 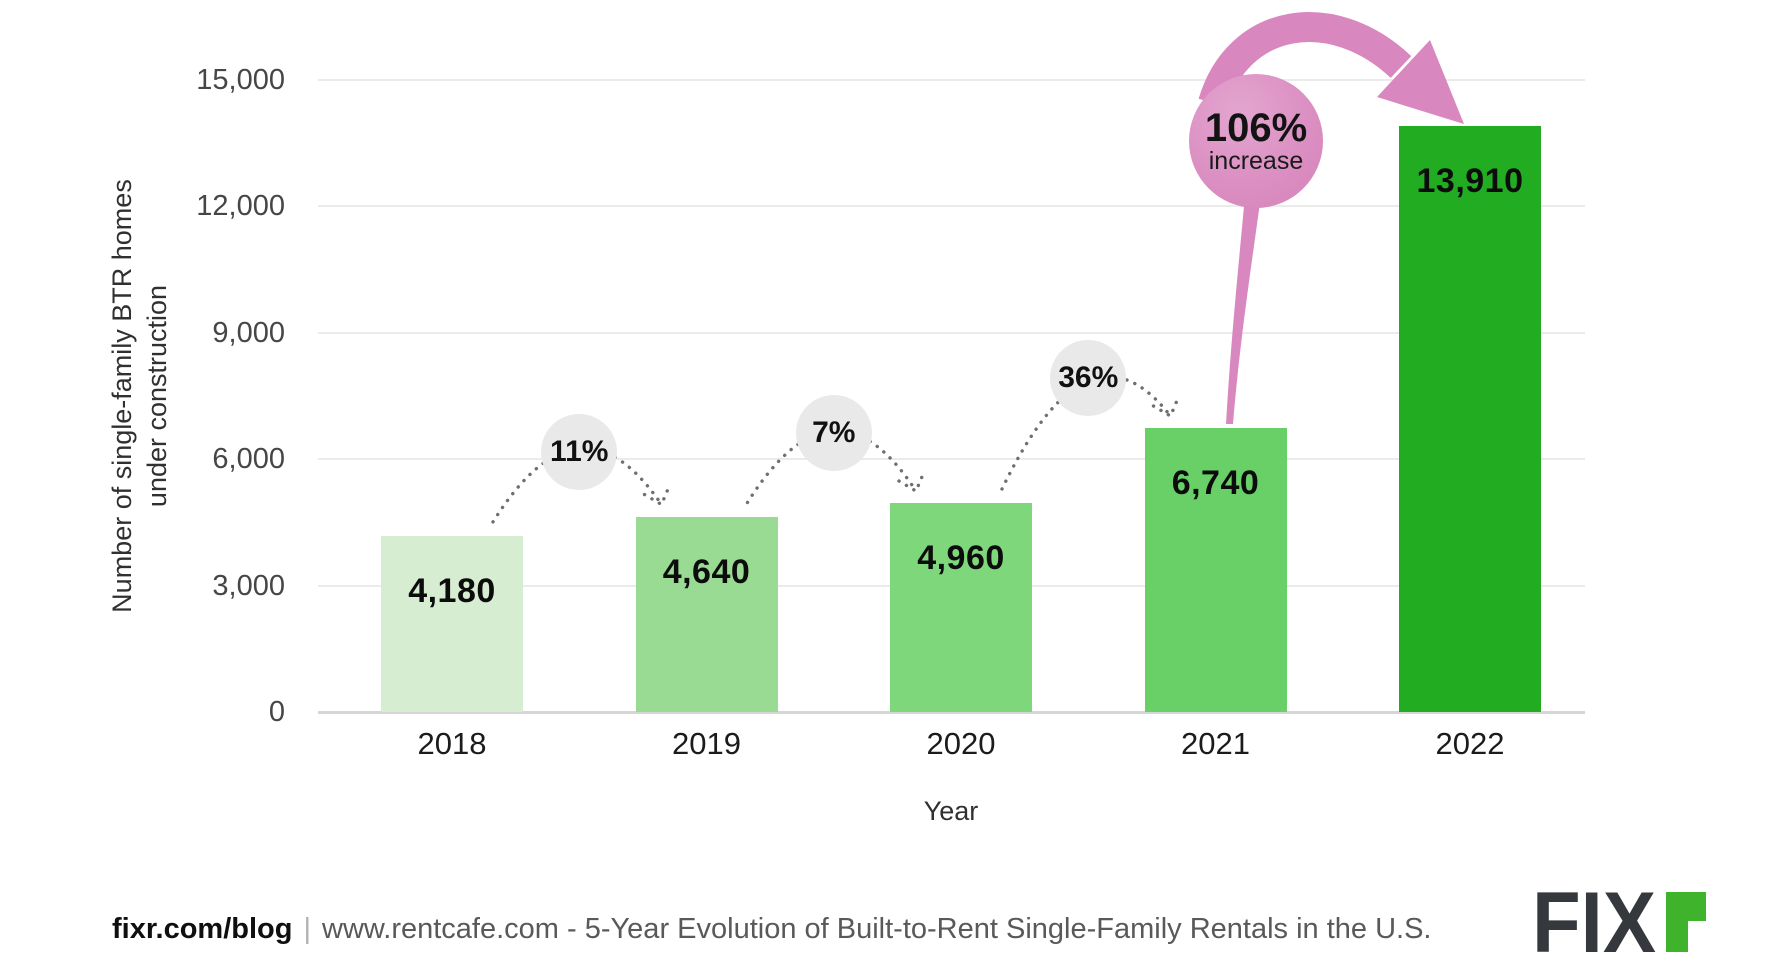 I want to click on y-tick-label: 6,000, so click(x=248, y=459).